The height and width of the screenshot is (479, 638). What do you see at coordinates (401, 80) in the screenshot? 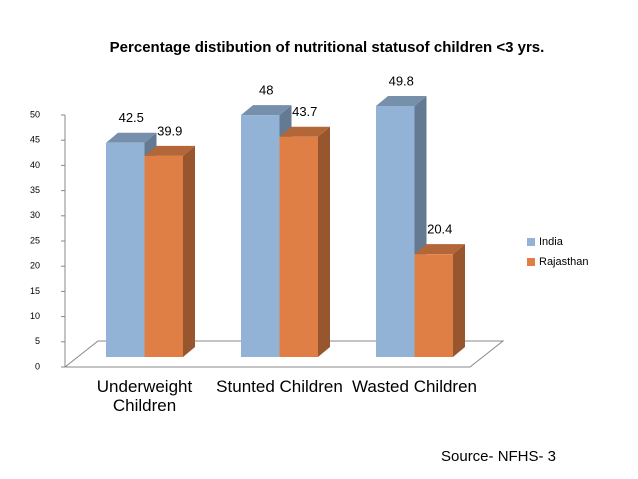
I see `value-label: 49.8` at bounding box center [401, 80].